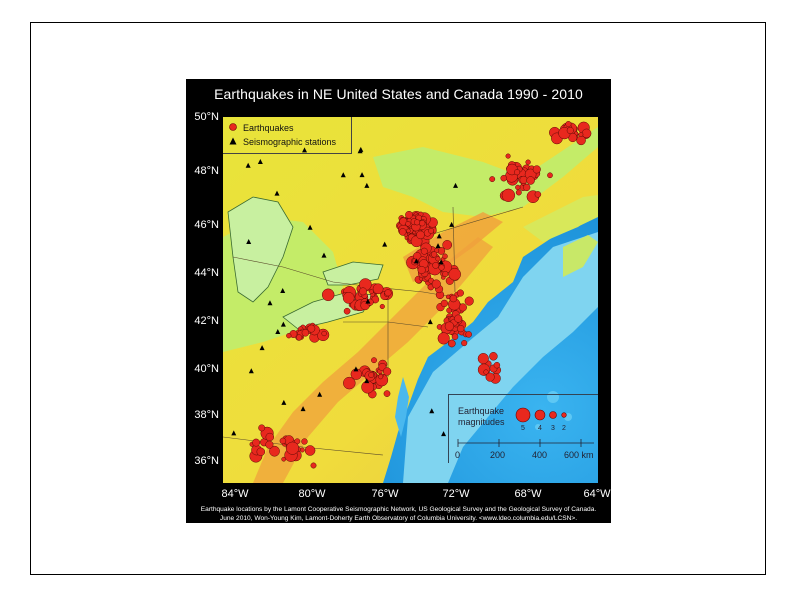  What do you see at coordinates (268, 128) in the screenshot?
I see `legend-earthquakes-label: Earthquakes` at bounding box center [268, 128].